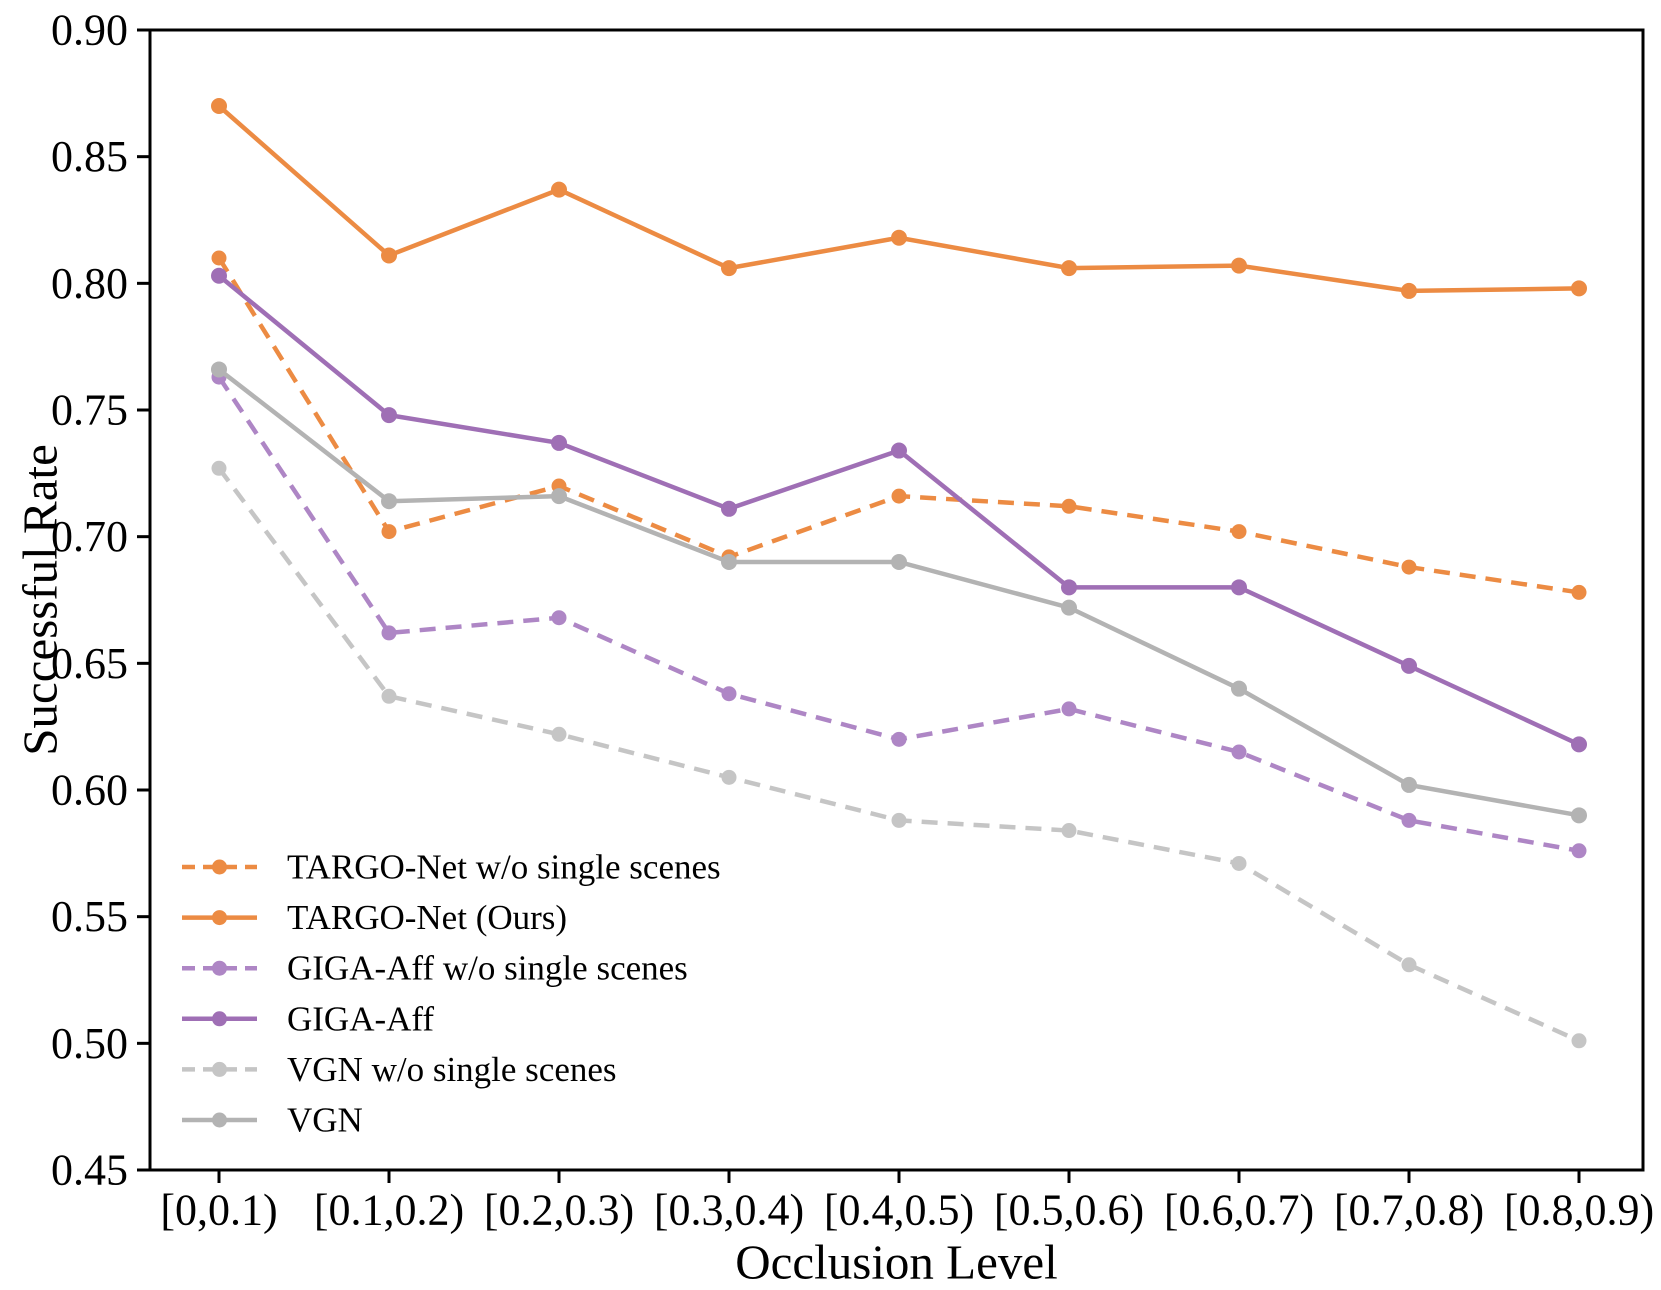 The image size is (1661, 1290). What do you see at coordinates (89, 916) in the screenshot?
I see `y-tick-label: 0.55` at bounding box center [89, 916].